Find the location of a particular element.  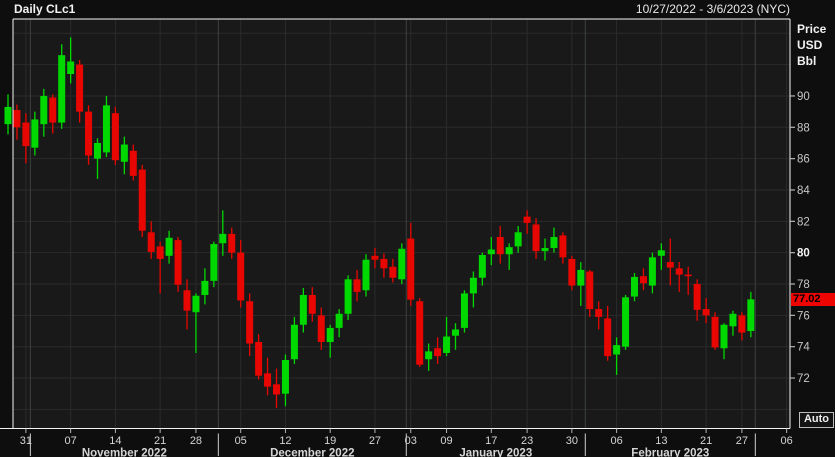

chart-title: Daily CLc1 is located at coordinates (45, 9).